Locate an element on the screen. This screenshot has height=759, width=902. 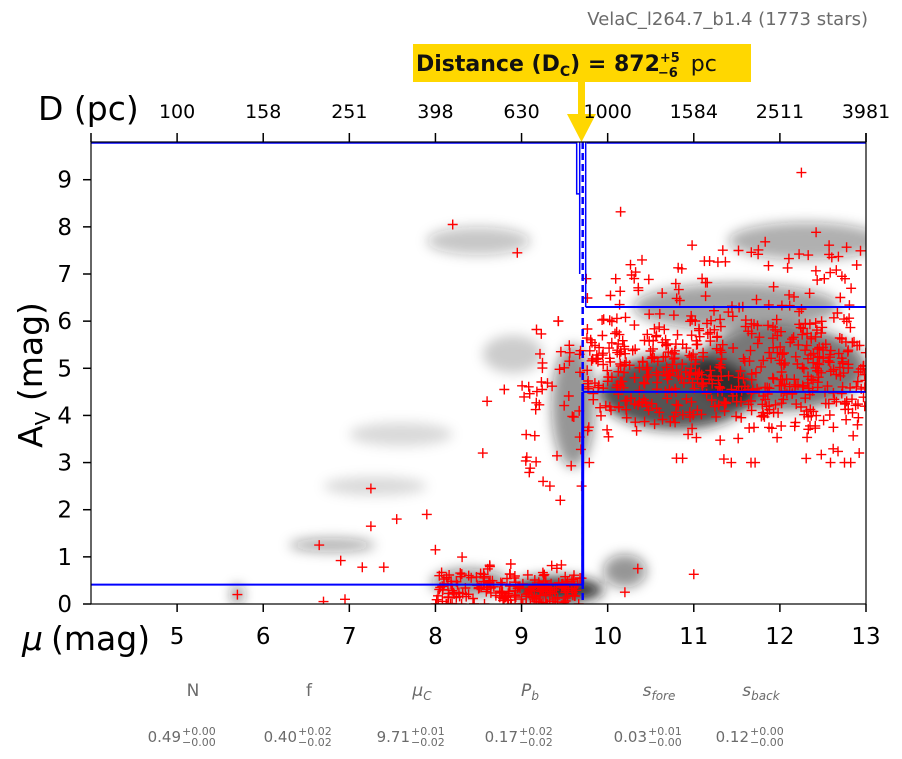
y-tick-label: 8 is located at coordinates (64, 228).